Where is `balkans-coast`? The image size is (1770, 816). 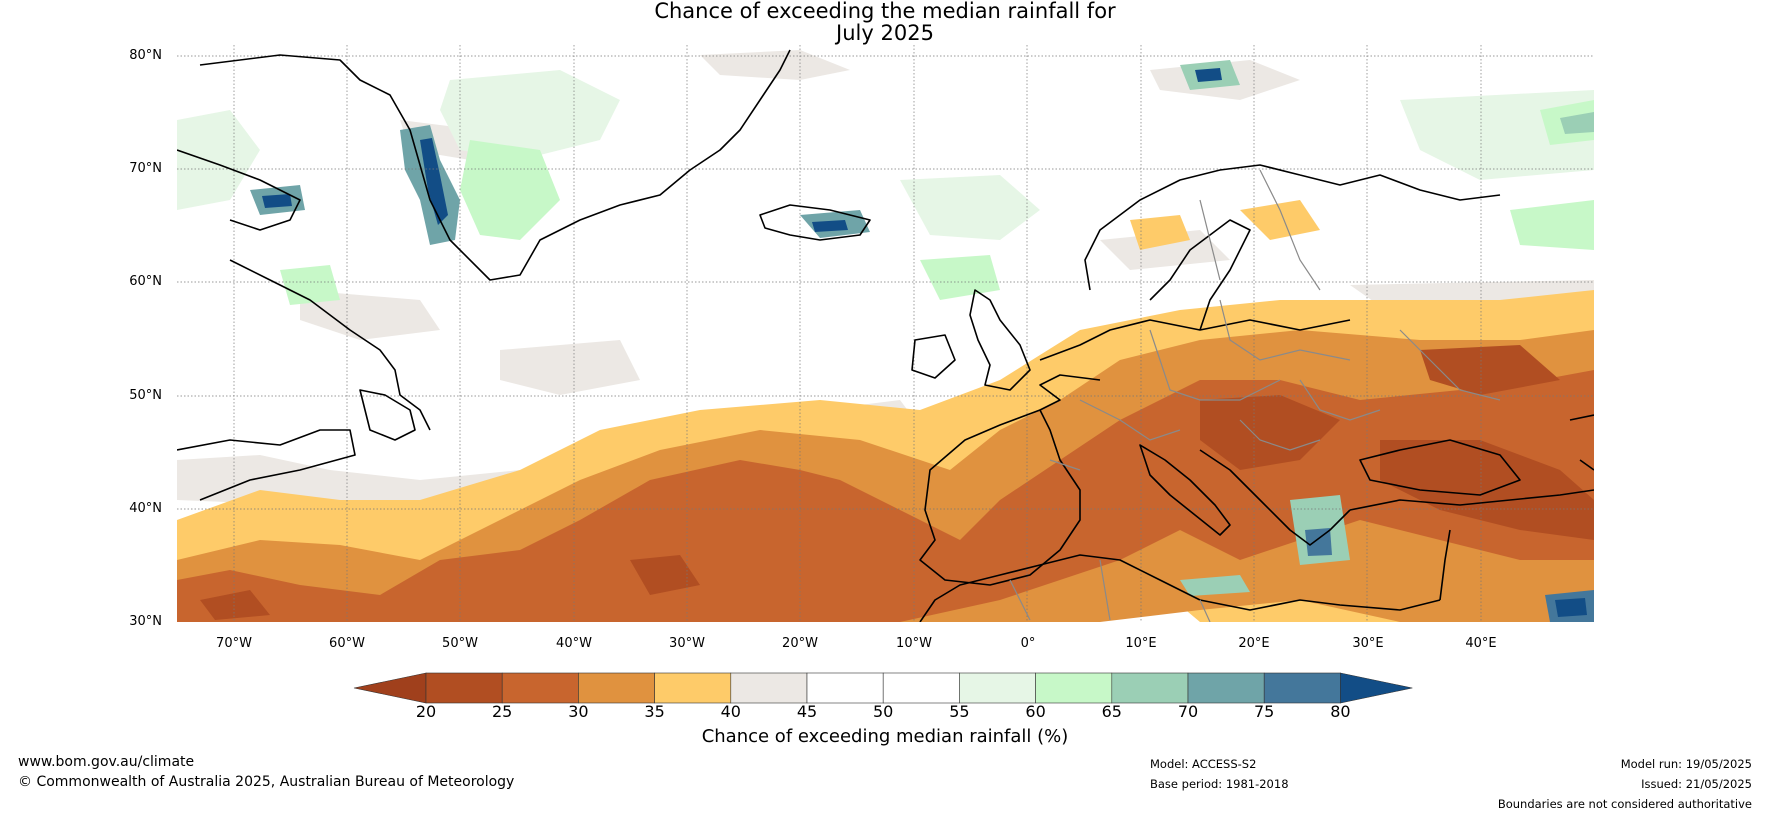
balkans-coast is located at coordinates (1275, 497).